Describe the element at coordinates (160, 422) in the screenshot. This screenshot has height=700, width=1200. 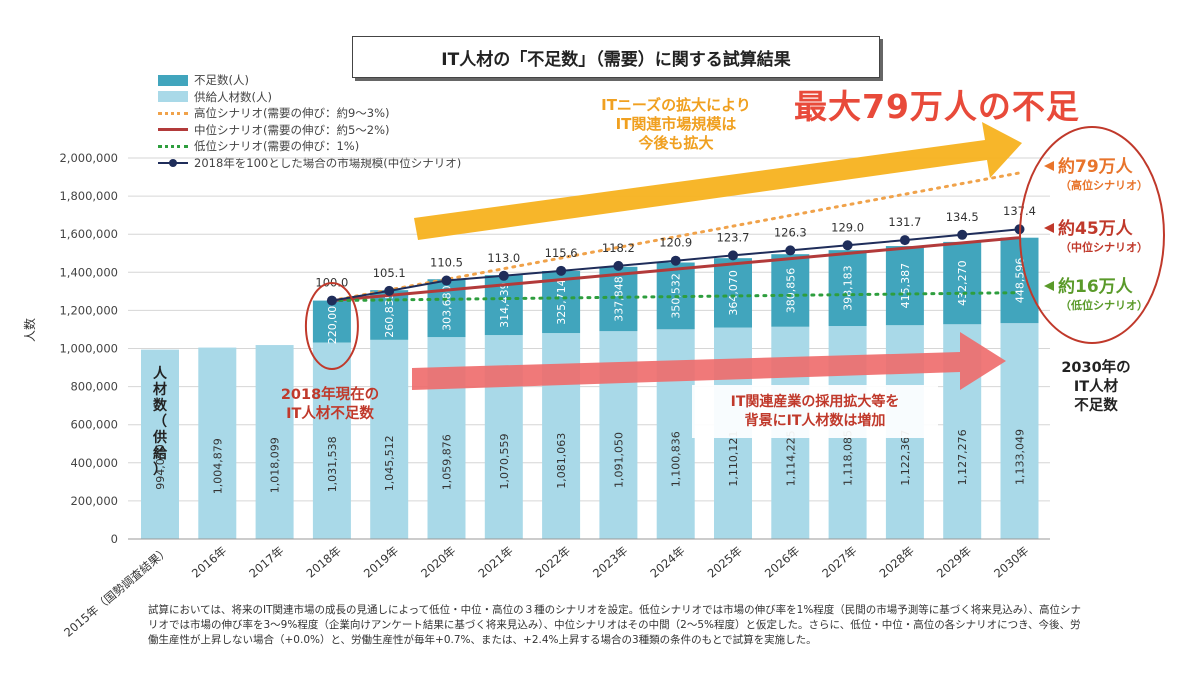
I see `supply-vertical-char: （` at that location.